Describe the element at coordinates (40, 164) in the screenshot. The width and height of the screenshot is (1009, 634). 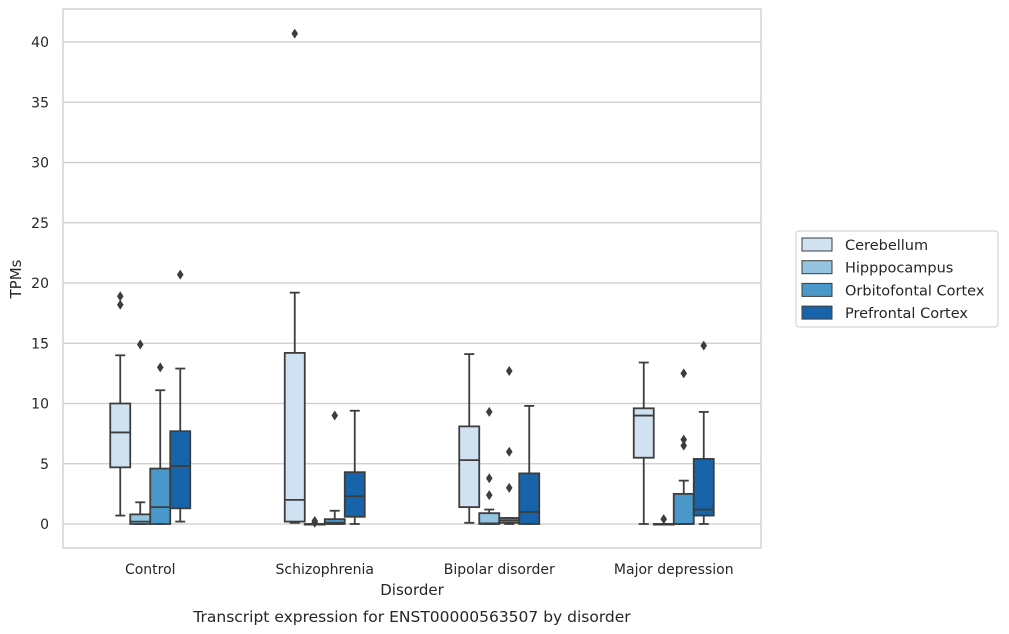
I see `y-tick-label: 30` at that location.